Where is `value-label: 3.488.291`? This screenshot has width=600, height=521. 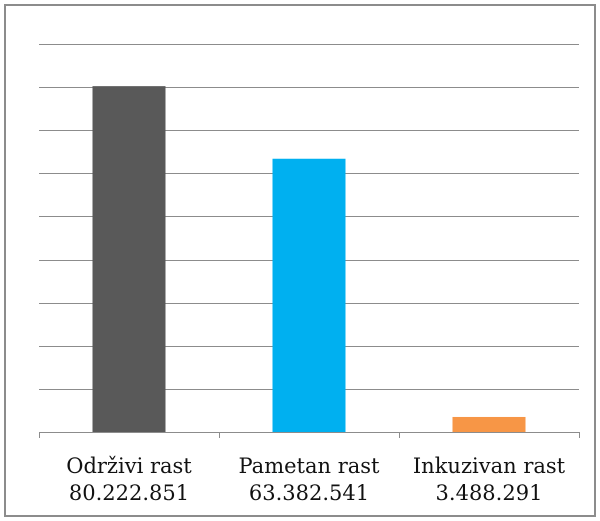
value-label: 3.488.291 is located at coordinates (489, 493).